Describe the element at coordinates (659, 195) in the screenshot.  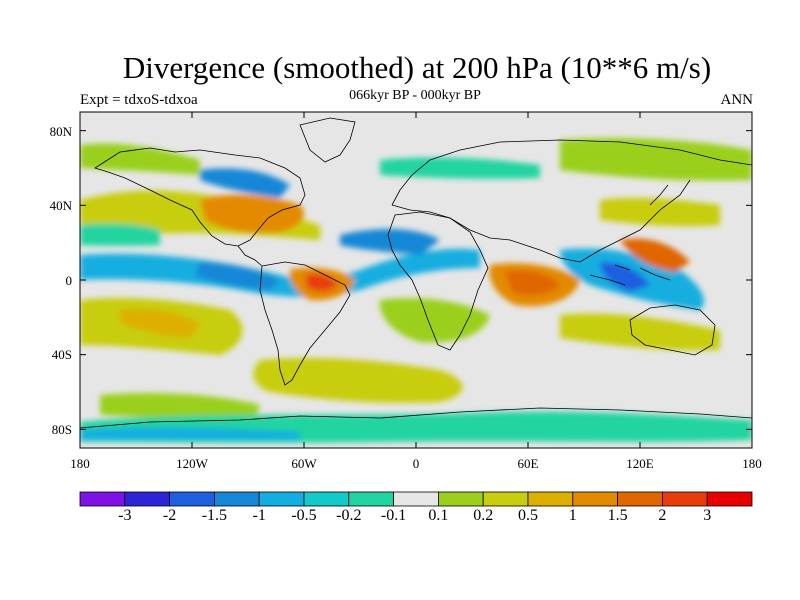
I see `coastline-japan` at that location.